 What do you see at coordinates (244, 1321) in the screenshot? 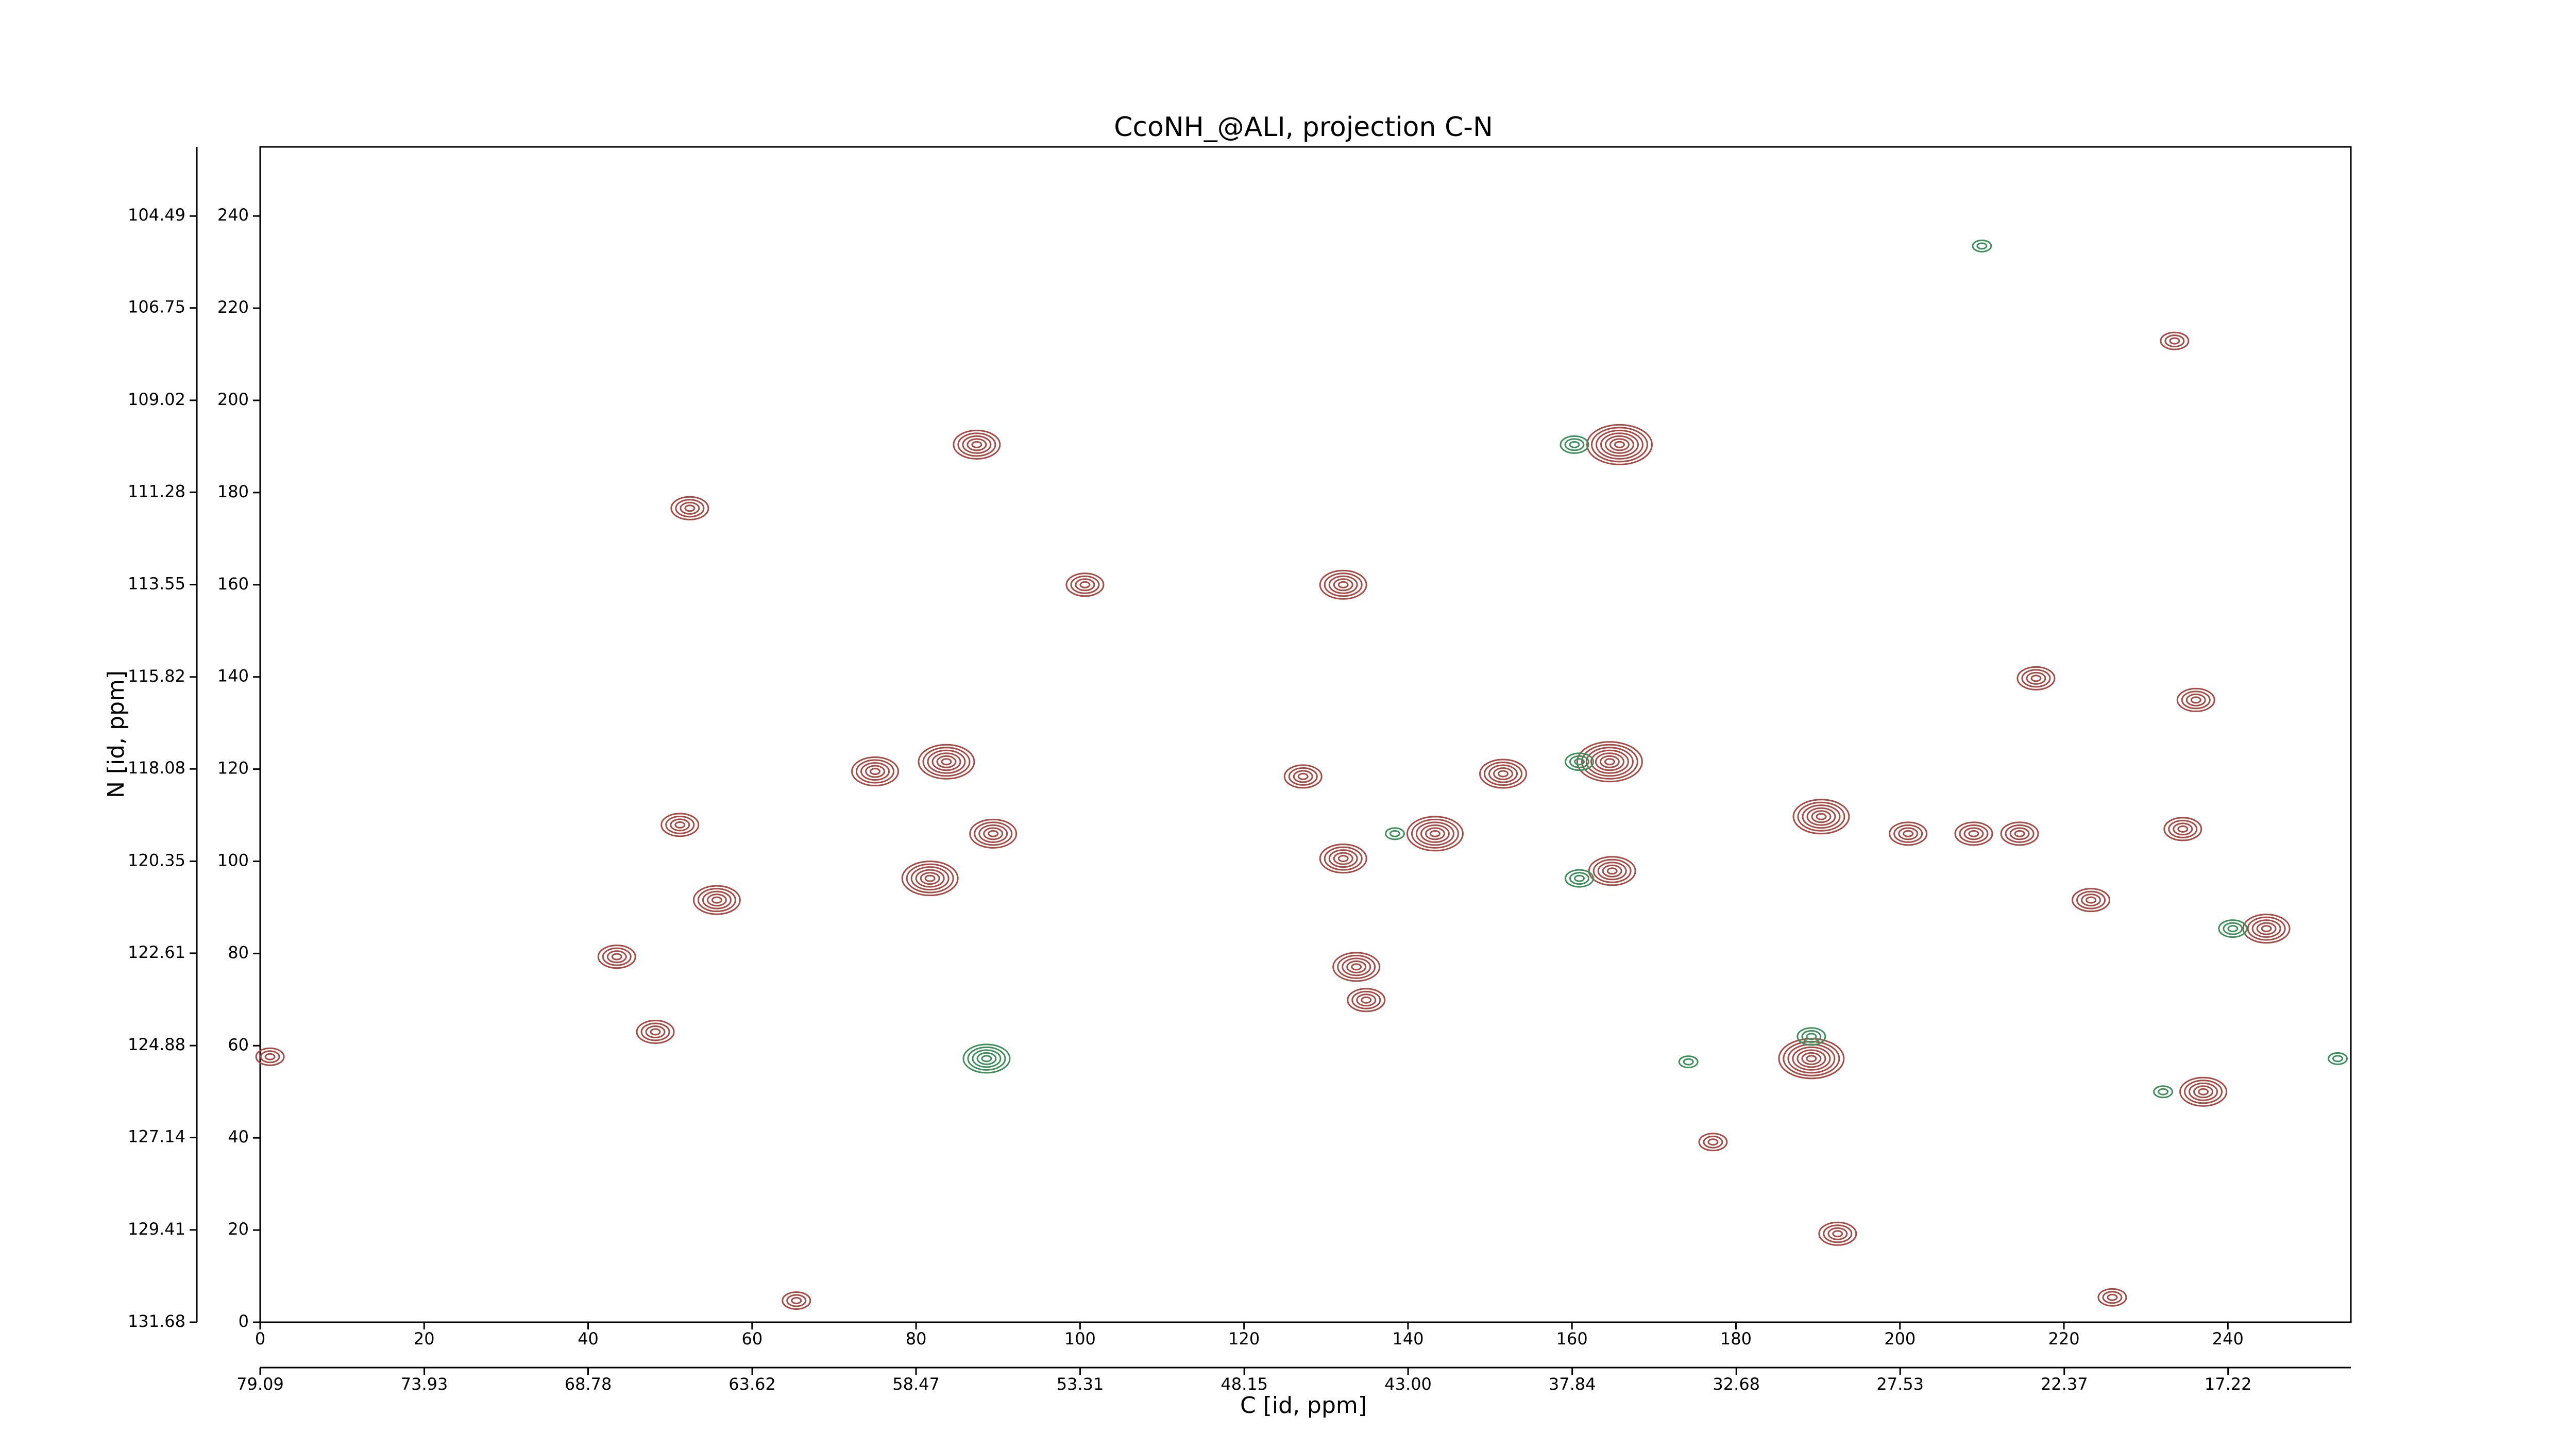
I see `y-tick-label: 0` at bounding box center [244, 1321].